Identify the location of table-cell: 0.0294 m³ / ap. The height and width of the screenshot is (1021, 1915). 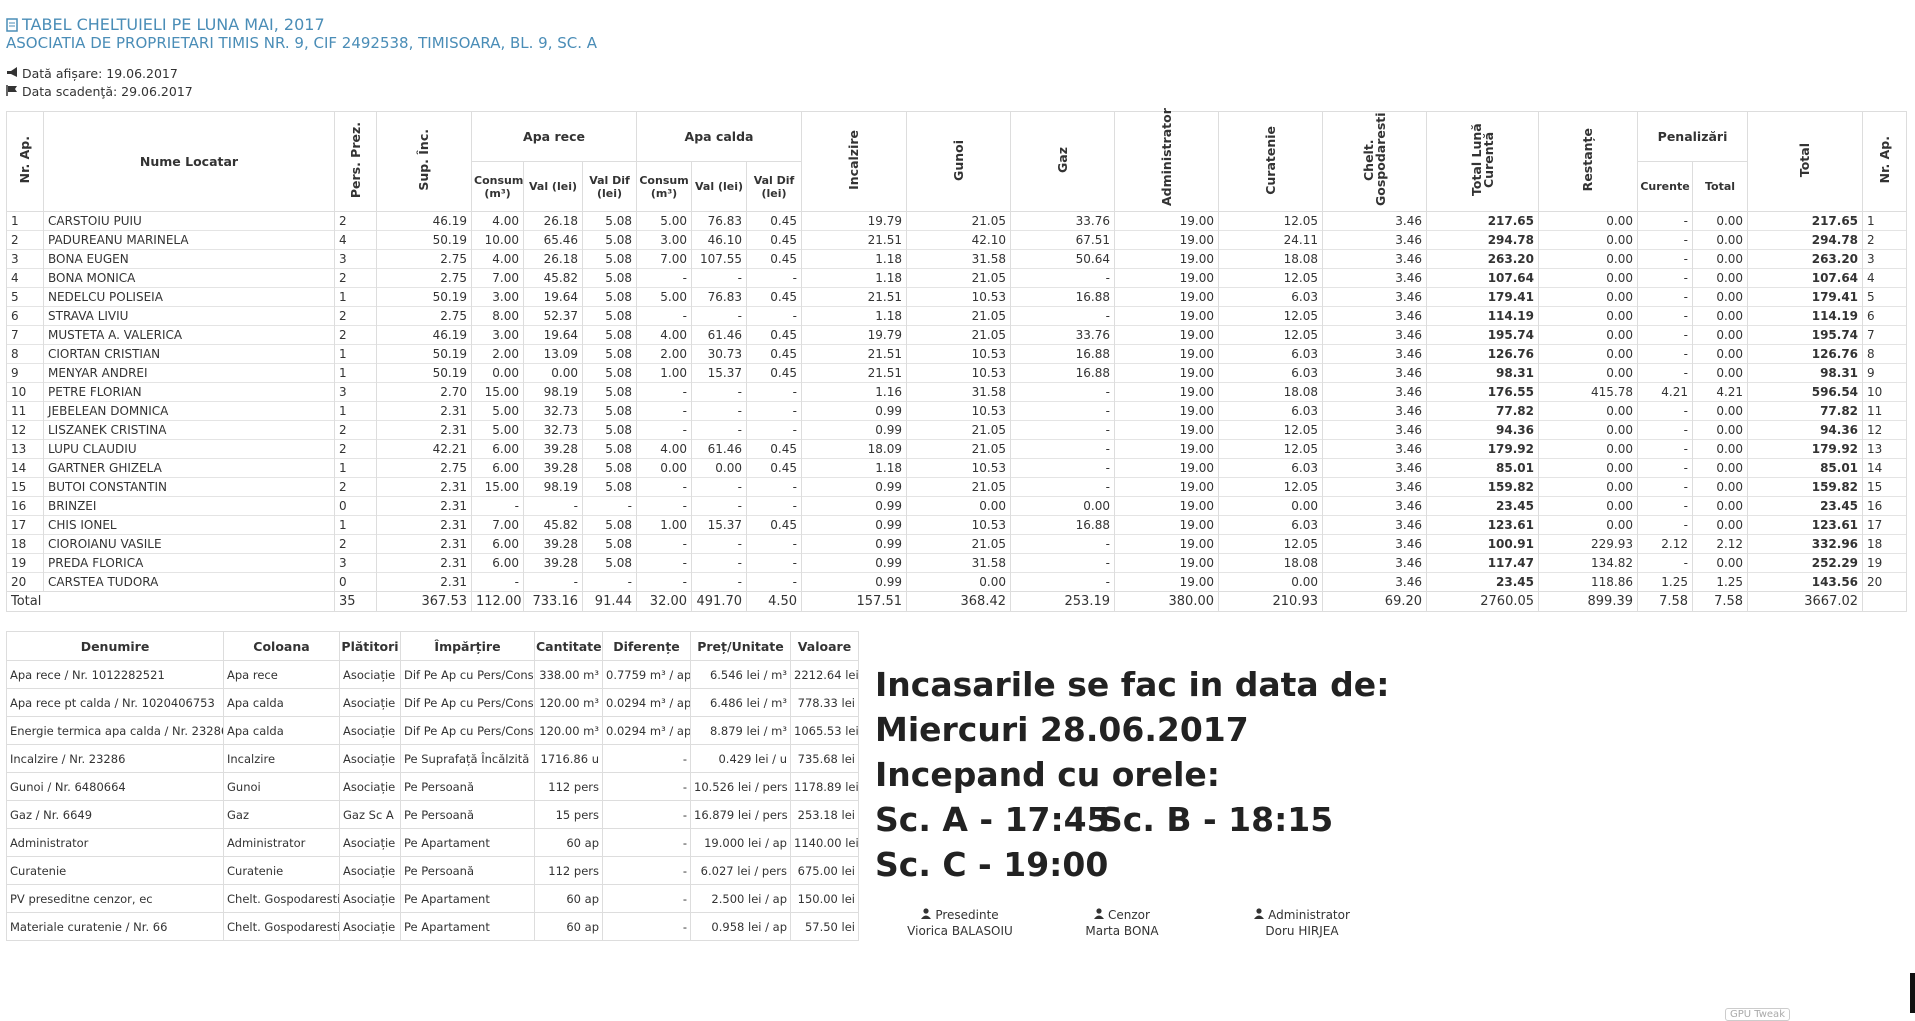
(646, 702).